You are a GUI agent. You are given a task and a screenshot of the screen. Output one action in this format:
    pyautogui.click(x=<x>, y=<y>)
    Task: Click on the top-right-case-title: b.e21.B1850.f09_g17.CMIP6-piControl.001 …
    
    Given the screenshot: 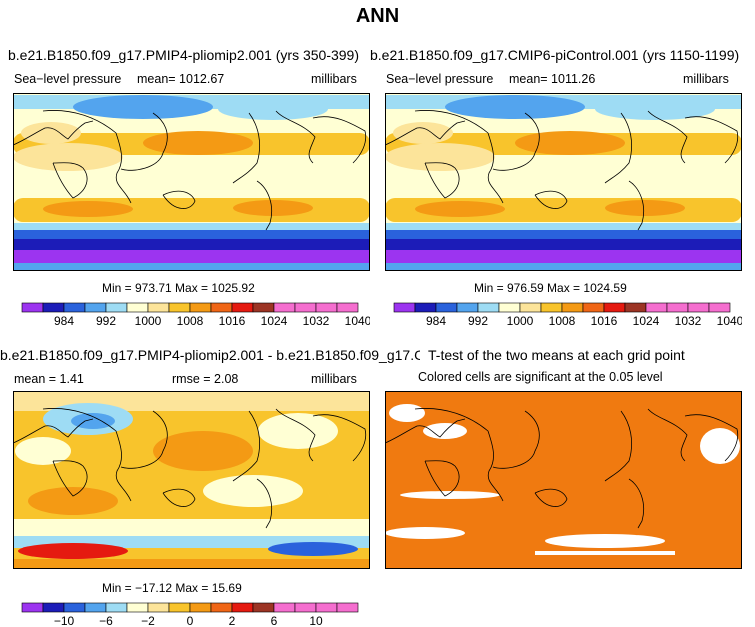 What is the action you would take?
    pyautogui.click(x=555, y=55)
    